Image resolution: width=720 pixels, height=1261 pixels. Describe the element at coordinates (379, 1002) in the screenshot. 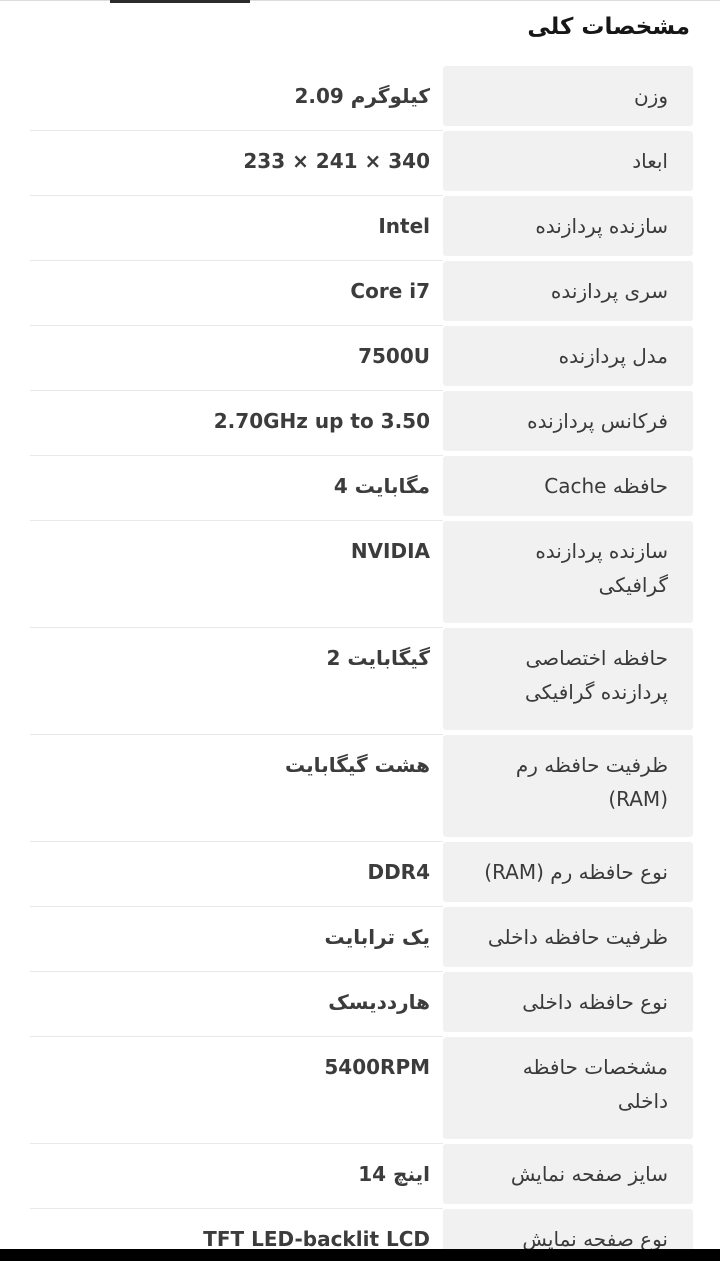

I see `spec-value: هارددیسک` at that location.